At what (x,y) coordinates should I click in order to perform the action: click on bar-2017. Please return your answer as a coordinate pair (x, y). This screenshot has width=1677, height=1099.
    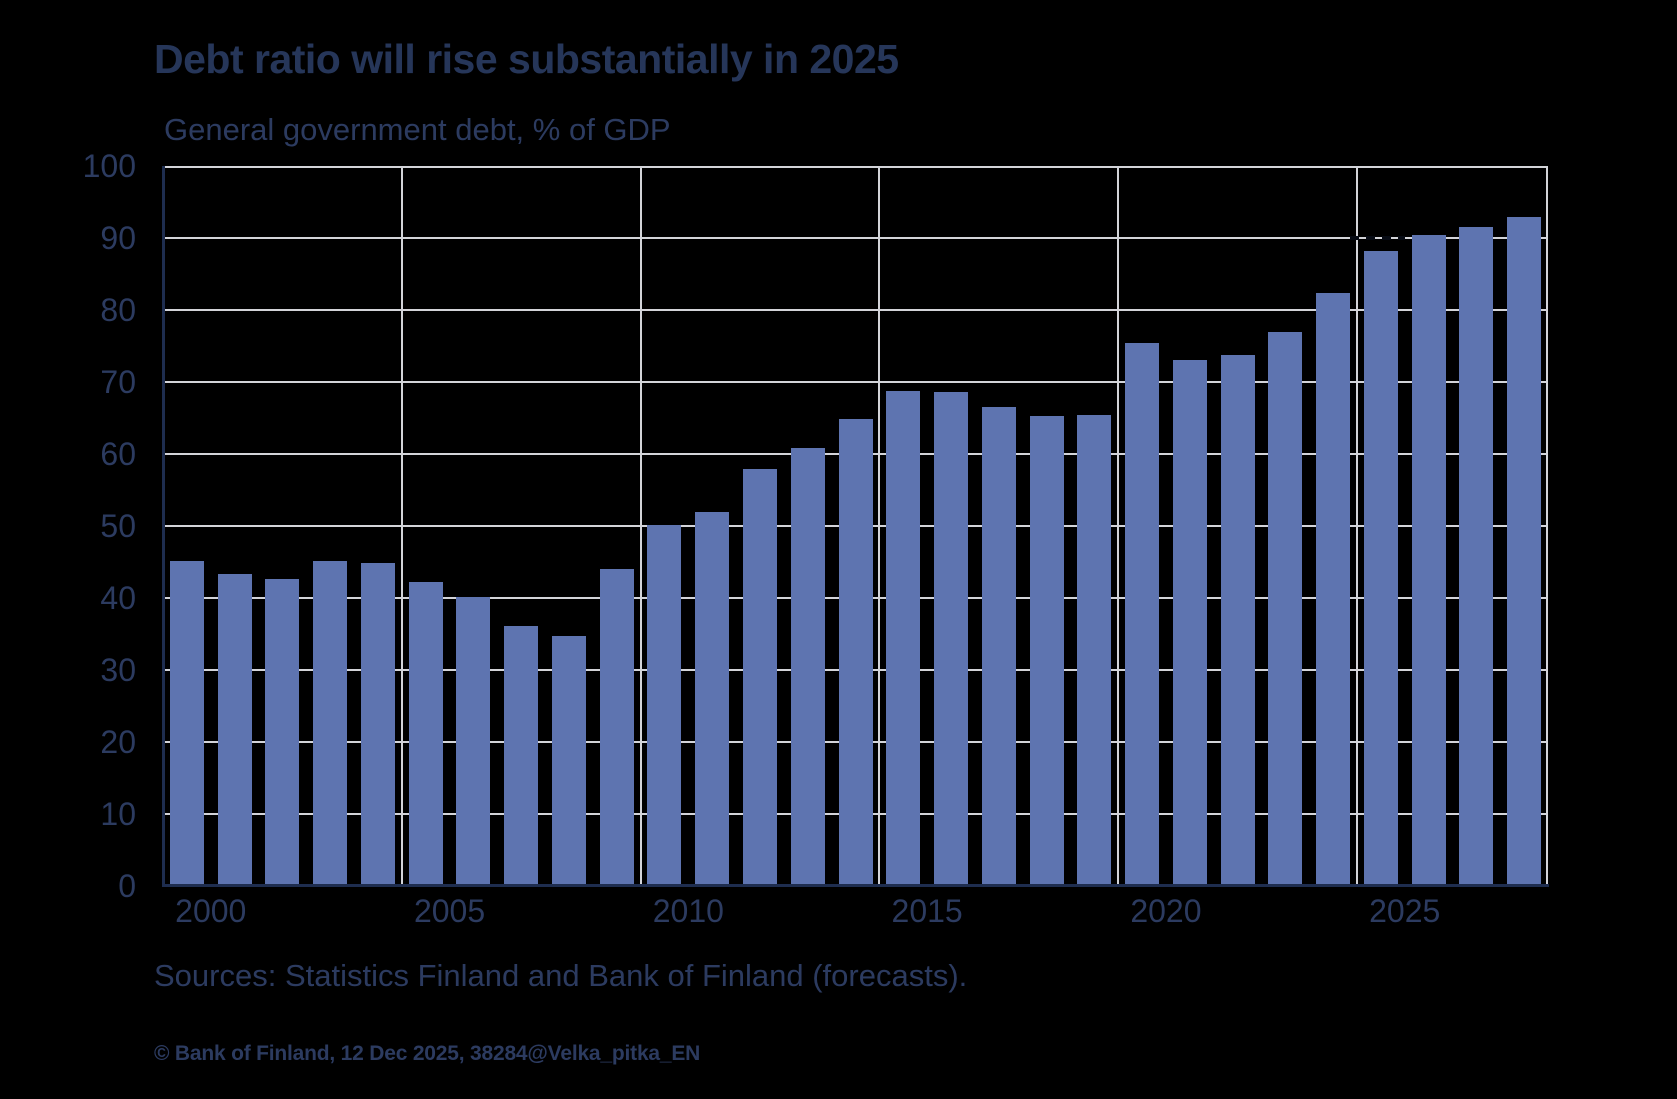
    Looking at the image, I should click on (998, 646).